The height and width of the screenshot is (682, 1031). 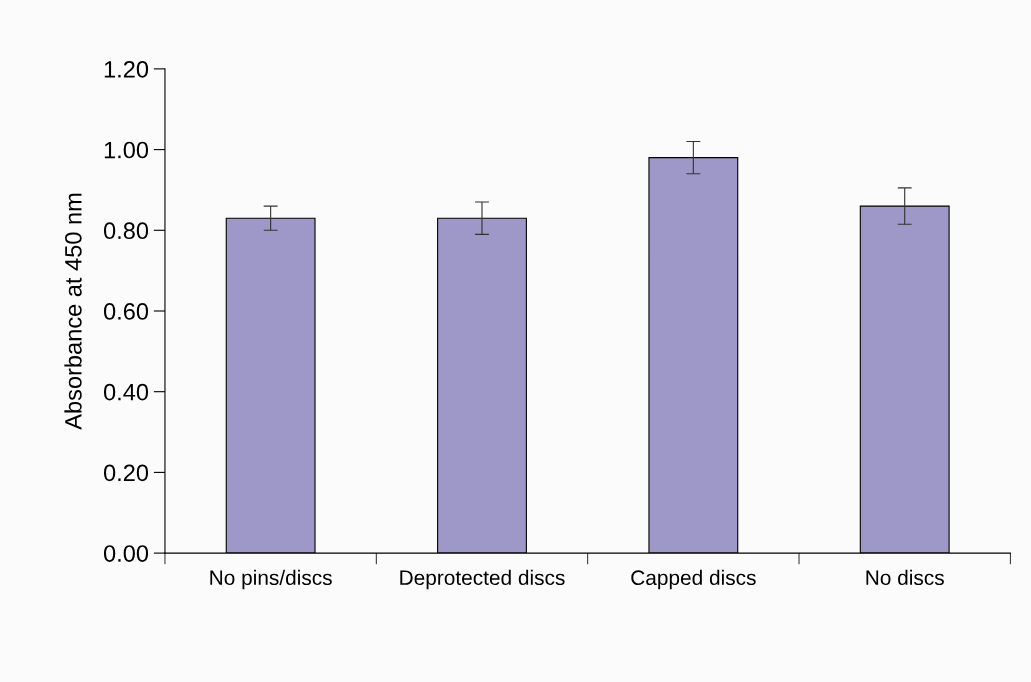 What do you see at coordinates (693, 579) in the screenshot?
I see `x-tick-label: Capped discs` at bounding box center [693, 579].